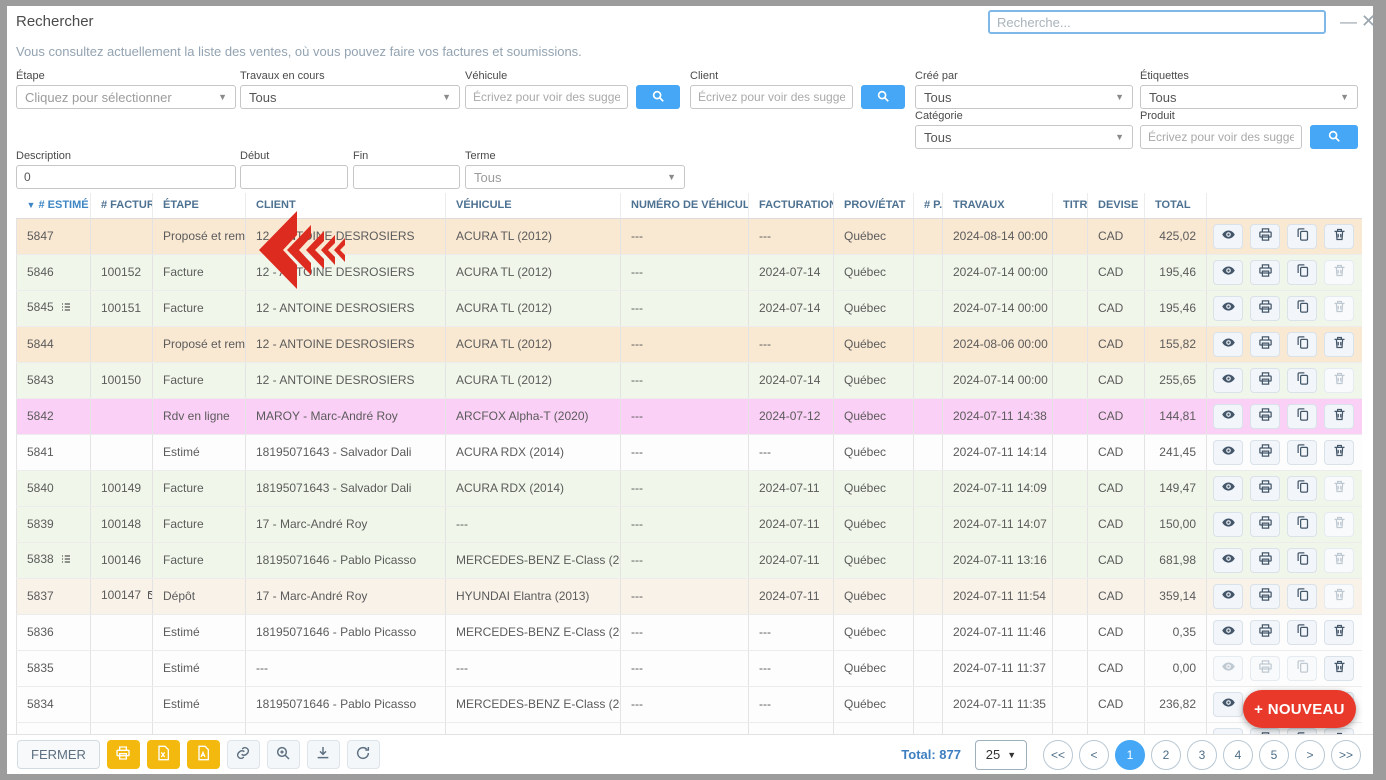 The height and width of the screenshot is (780, 1386). I want to click on terme-select: Tous ▼, so click(575, 177).